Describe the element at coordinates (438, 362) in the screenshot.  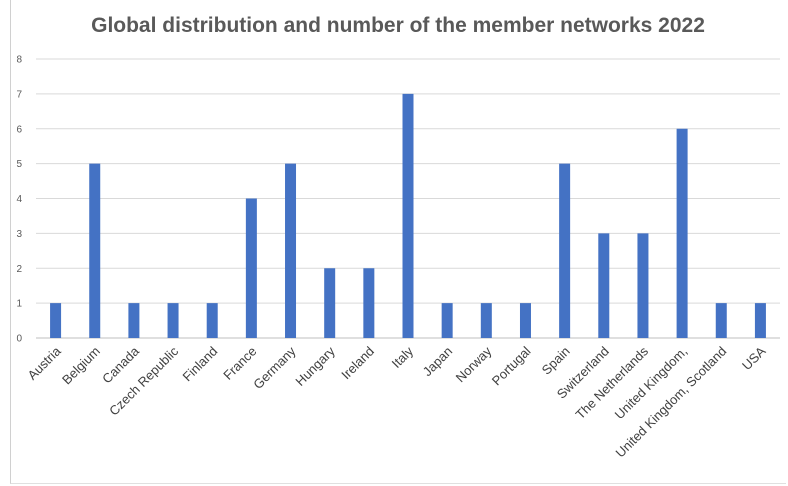
I see `x-tick-label: Japan` at that location.